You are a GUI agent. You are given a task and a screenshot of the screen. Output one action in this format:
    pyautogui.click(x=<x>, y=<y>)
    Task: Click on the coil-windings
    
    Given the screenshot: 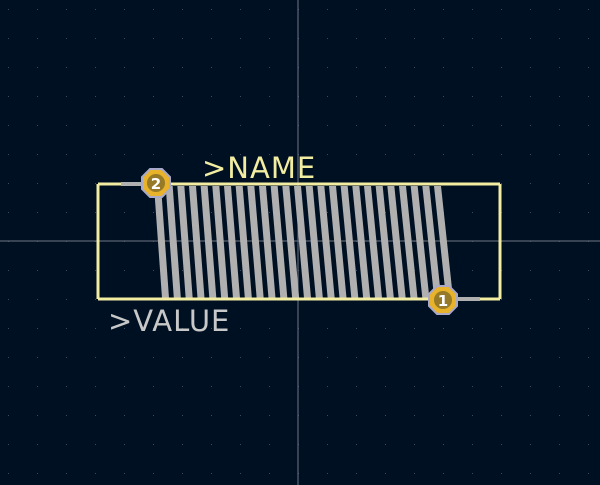 What is the action you would take?
    pyautogui.click(x=303, y=242)
    